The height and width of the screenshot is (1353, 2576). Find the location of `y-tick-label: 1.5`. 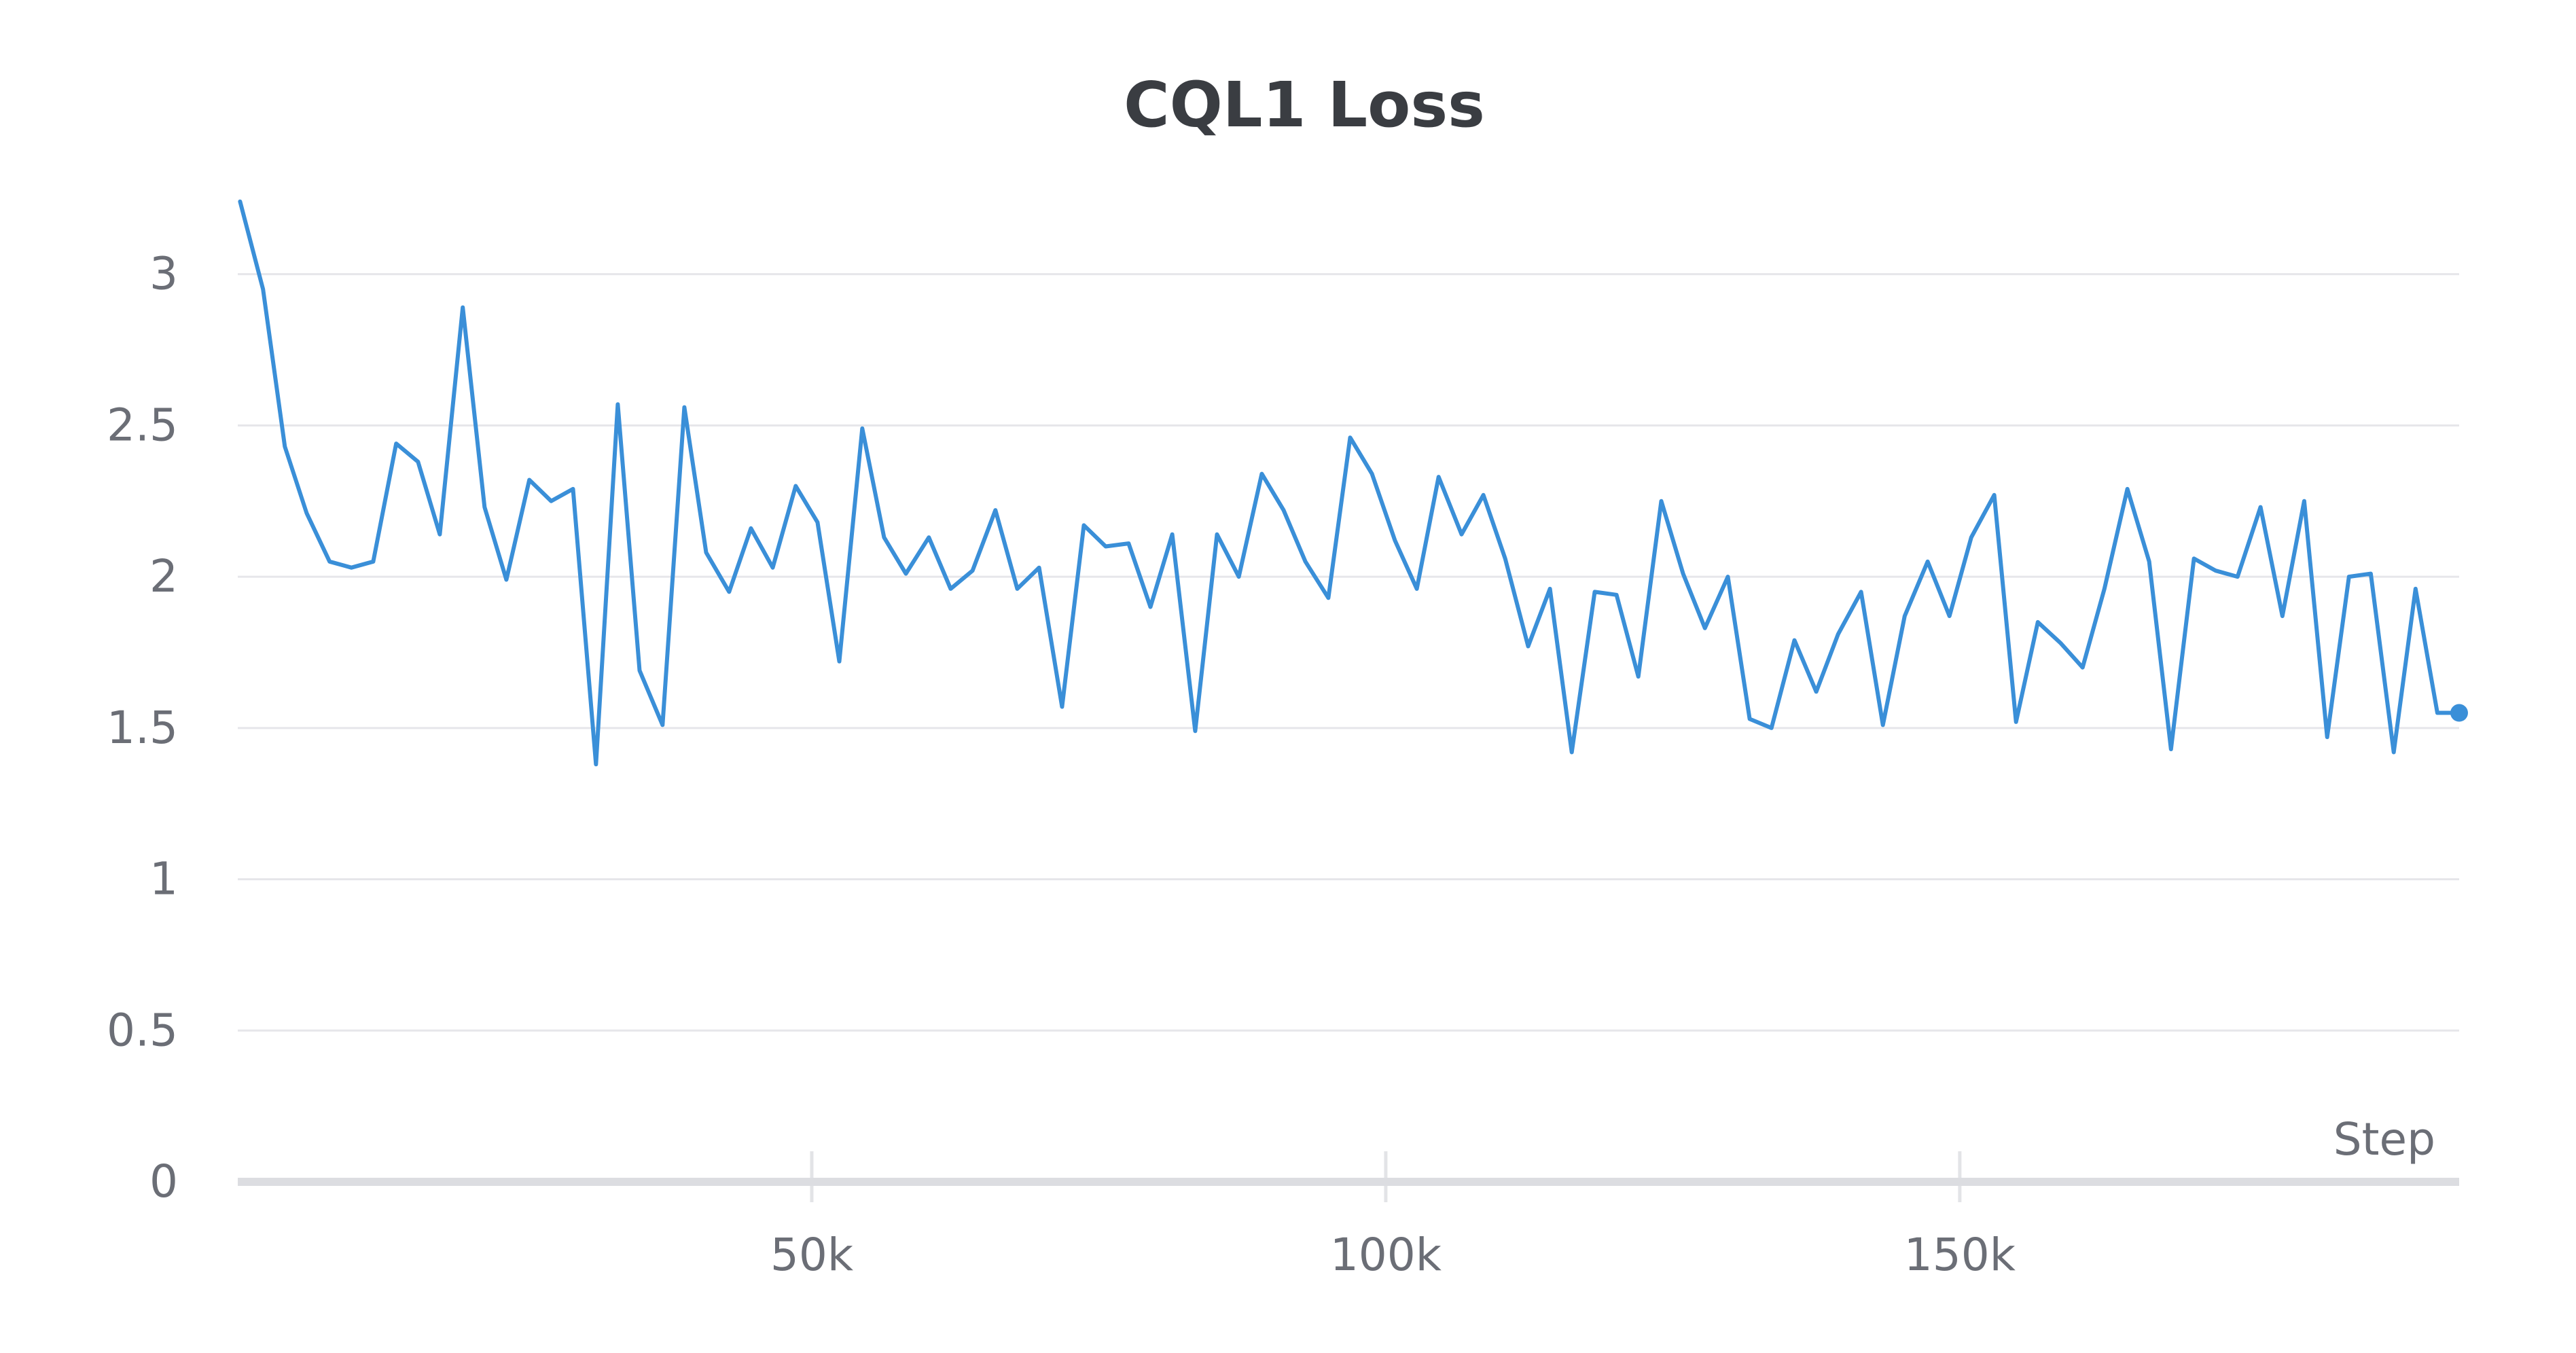

y-tick-label: 1.5 is located at coordinates (142, 728).